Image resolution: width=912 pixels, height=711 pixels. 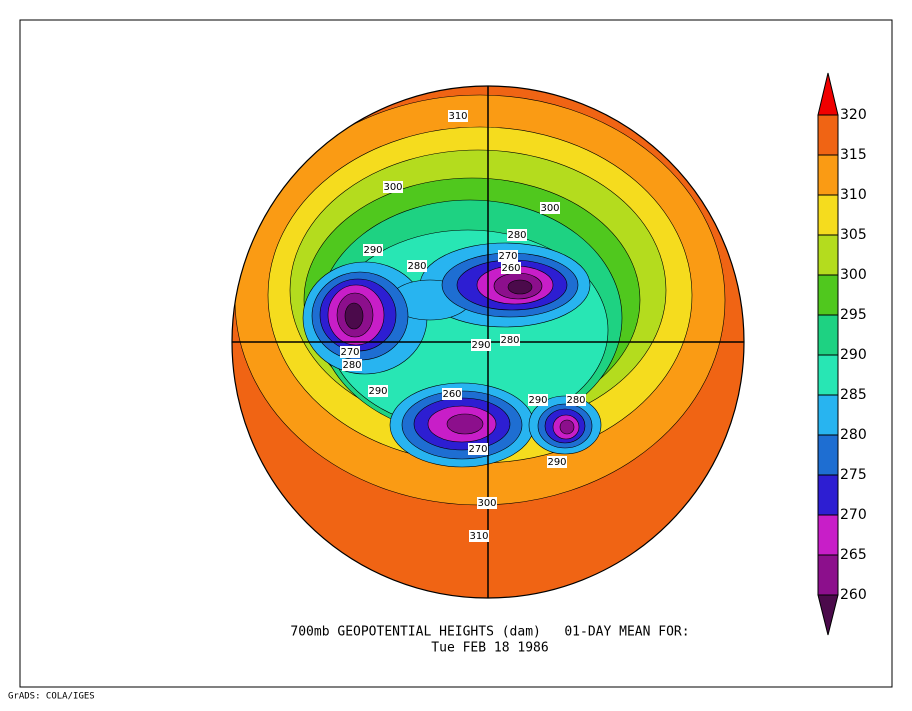 I want to click on colorbar-label: 285, so click(x=853, y=395).